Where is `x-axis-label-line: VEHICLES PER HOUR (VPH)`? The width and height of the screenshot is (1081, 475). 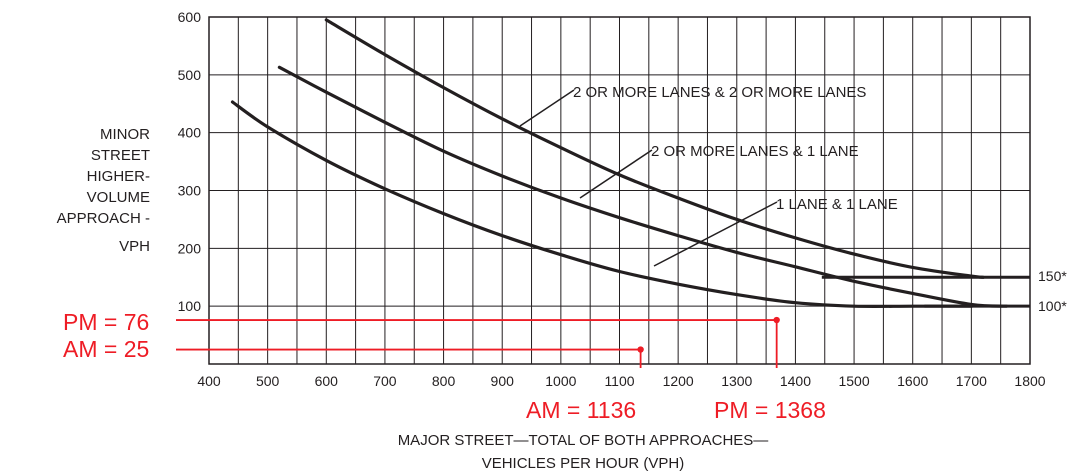 x-axis-label-line: VEHICLES PER HOUR (VPH) is located at coordinates (583, 463).